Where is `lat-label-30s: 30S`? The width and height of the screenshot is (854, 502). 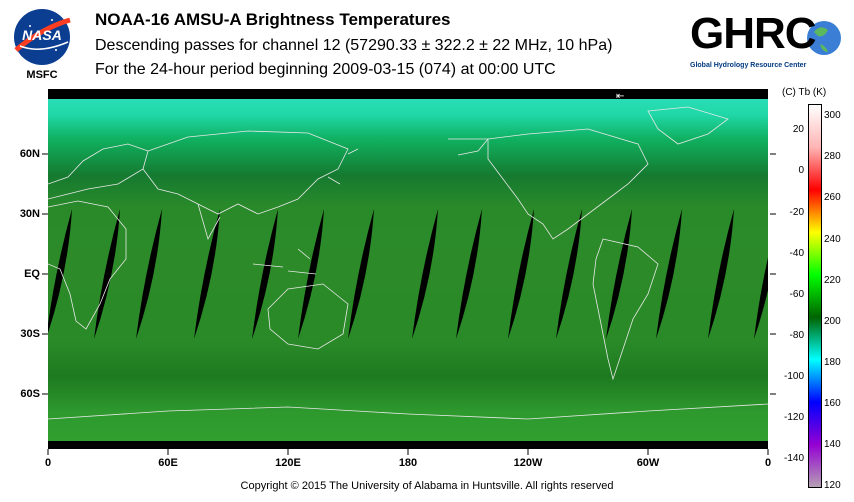
lat-label-30s: 30S is located at coordinates (30, 334).